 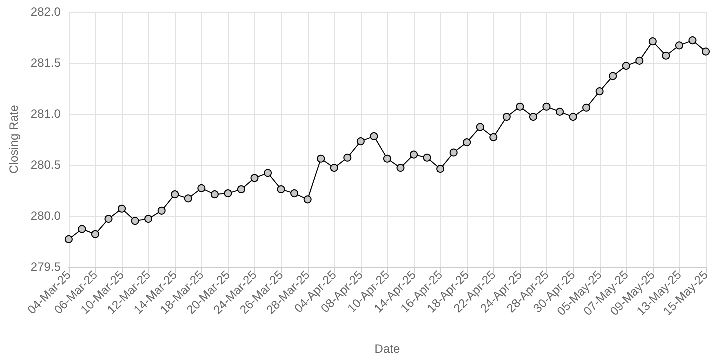 I want to click on y-tick-label: 280.5, so click(x=46, y=165).